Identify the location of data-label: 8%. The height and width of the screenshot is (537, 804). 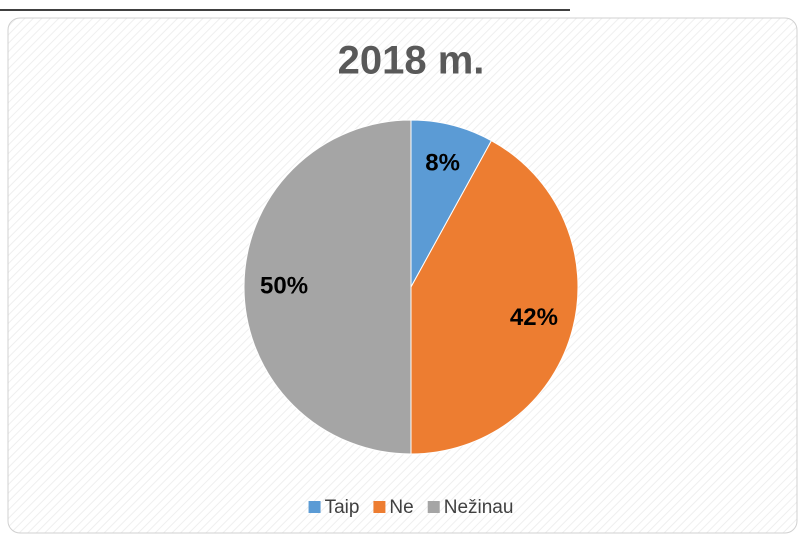
(442, 162).